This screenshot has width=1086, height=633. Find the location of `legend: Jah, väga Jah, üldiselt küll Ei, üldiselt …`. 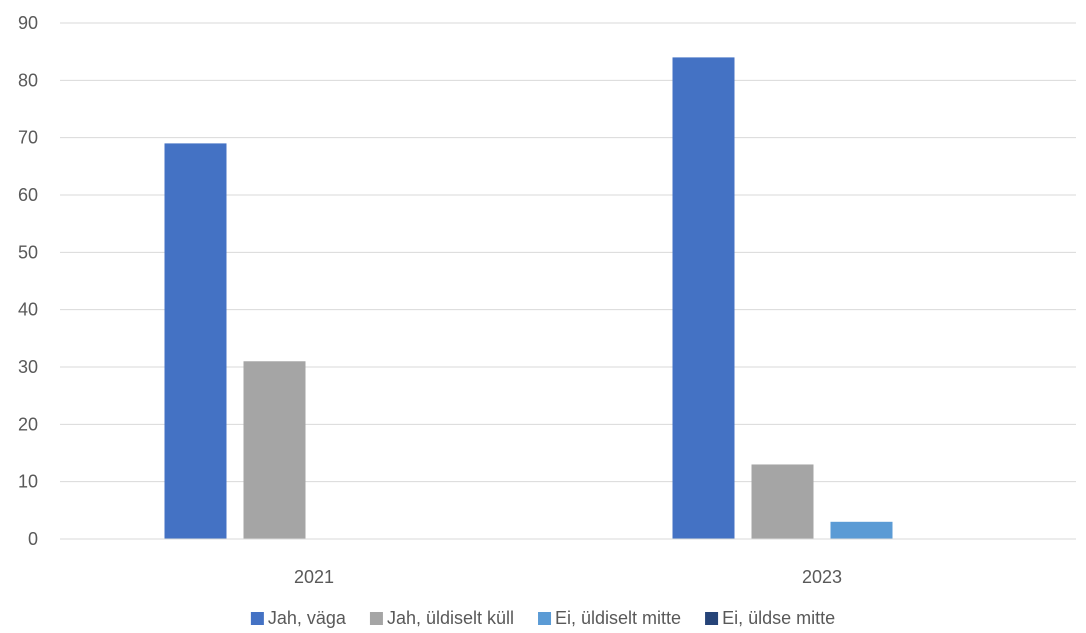

legend: Jah, väga Jah, üldiselt küll Ei, üldiselt … is located at coordinates (542, 618).